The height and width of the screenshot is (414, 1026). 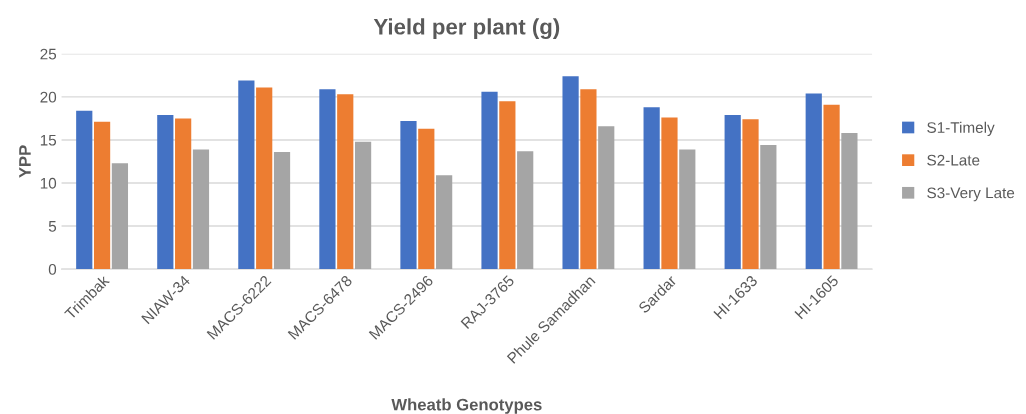 I want to click on chart-title: Yield per plant (g), so click(x=466, y=29).